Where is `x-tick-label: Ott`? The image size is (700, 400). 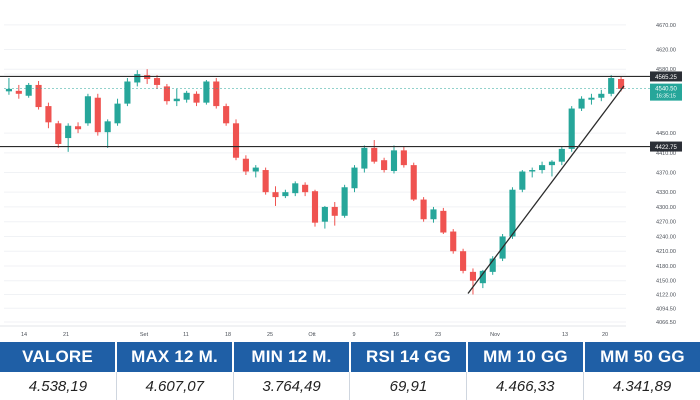
x-tick-label: Ott is located at coordinates (312, 335).